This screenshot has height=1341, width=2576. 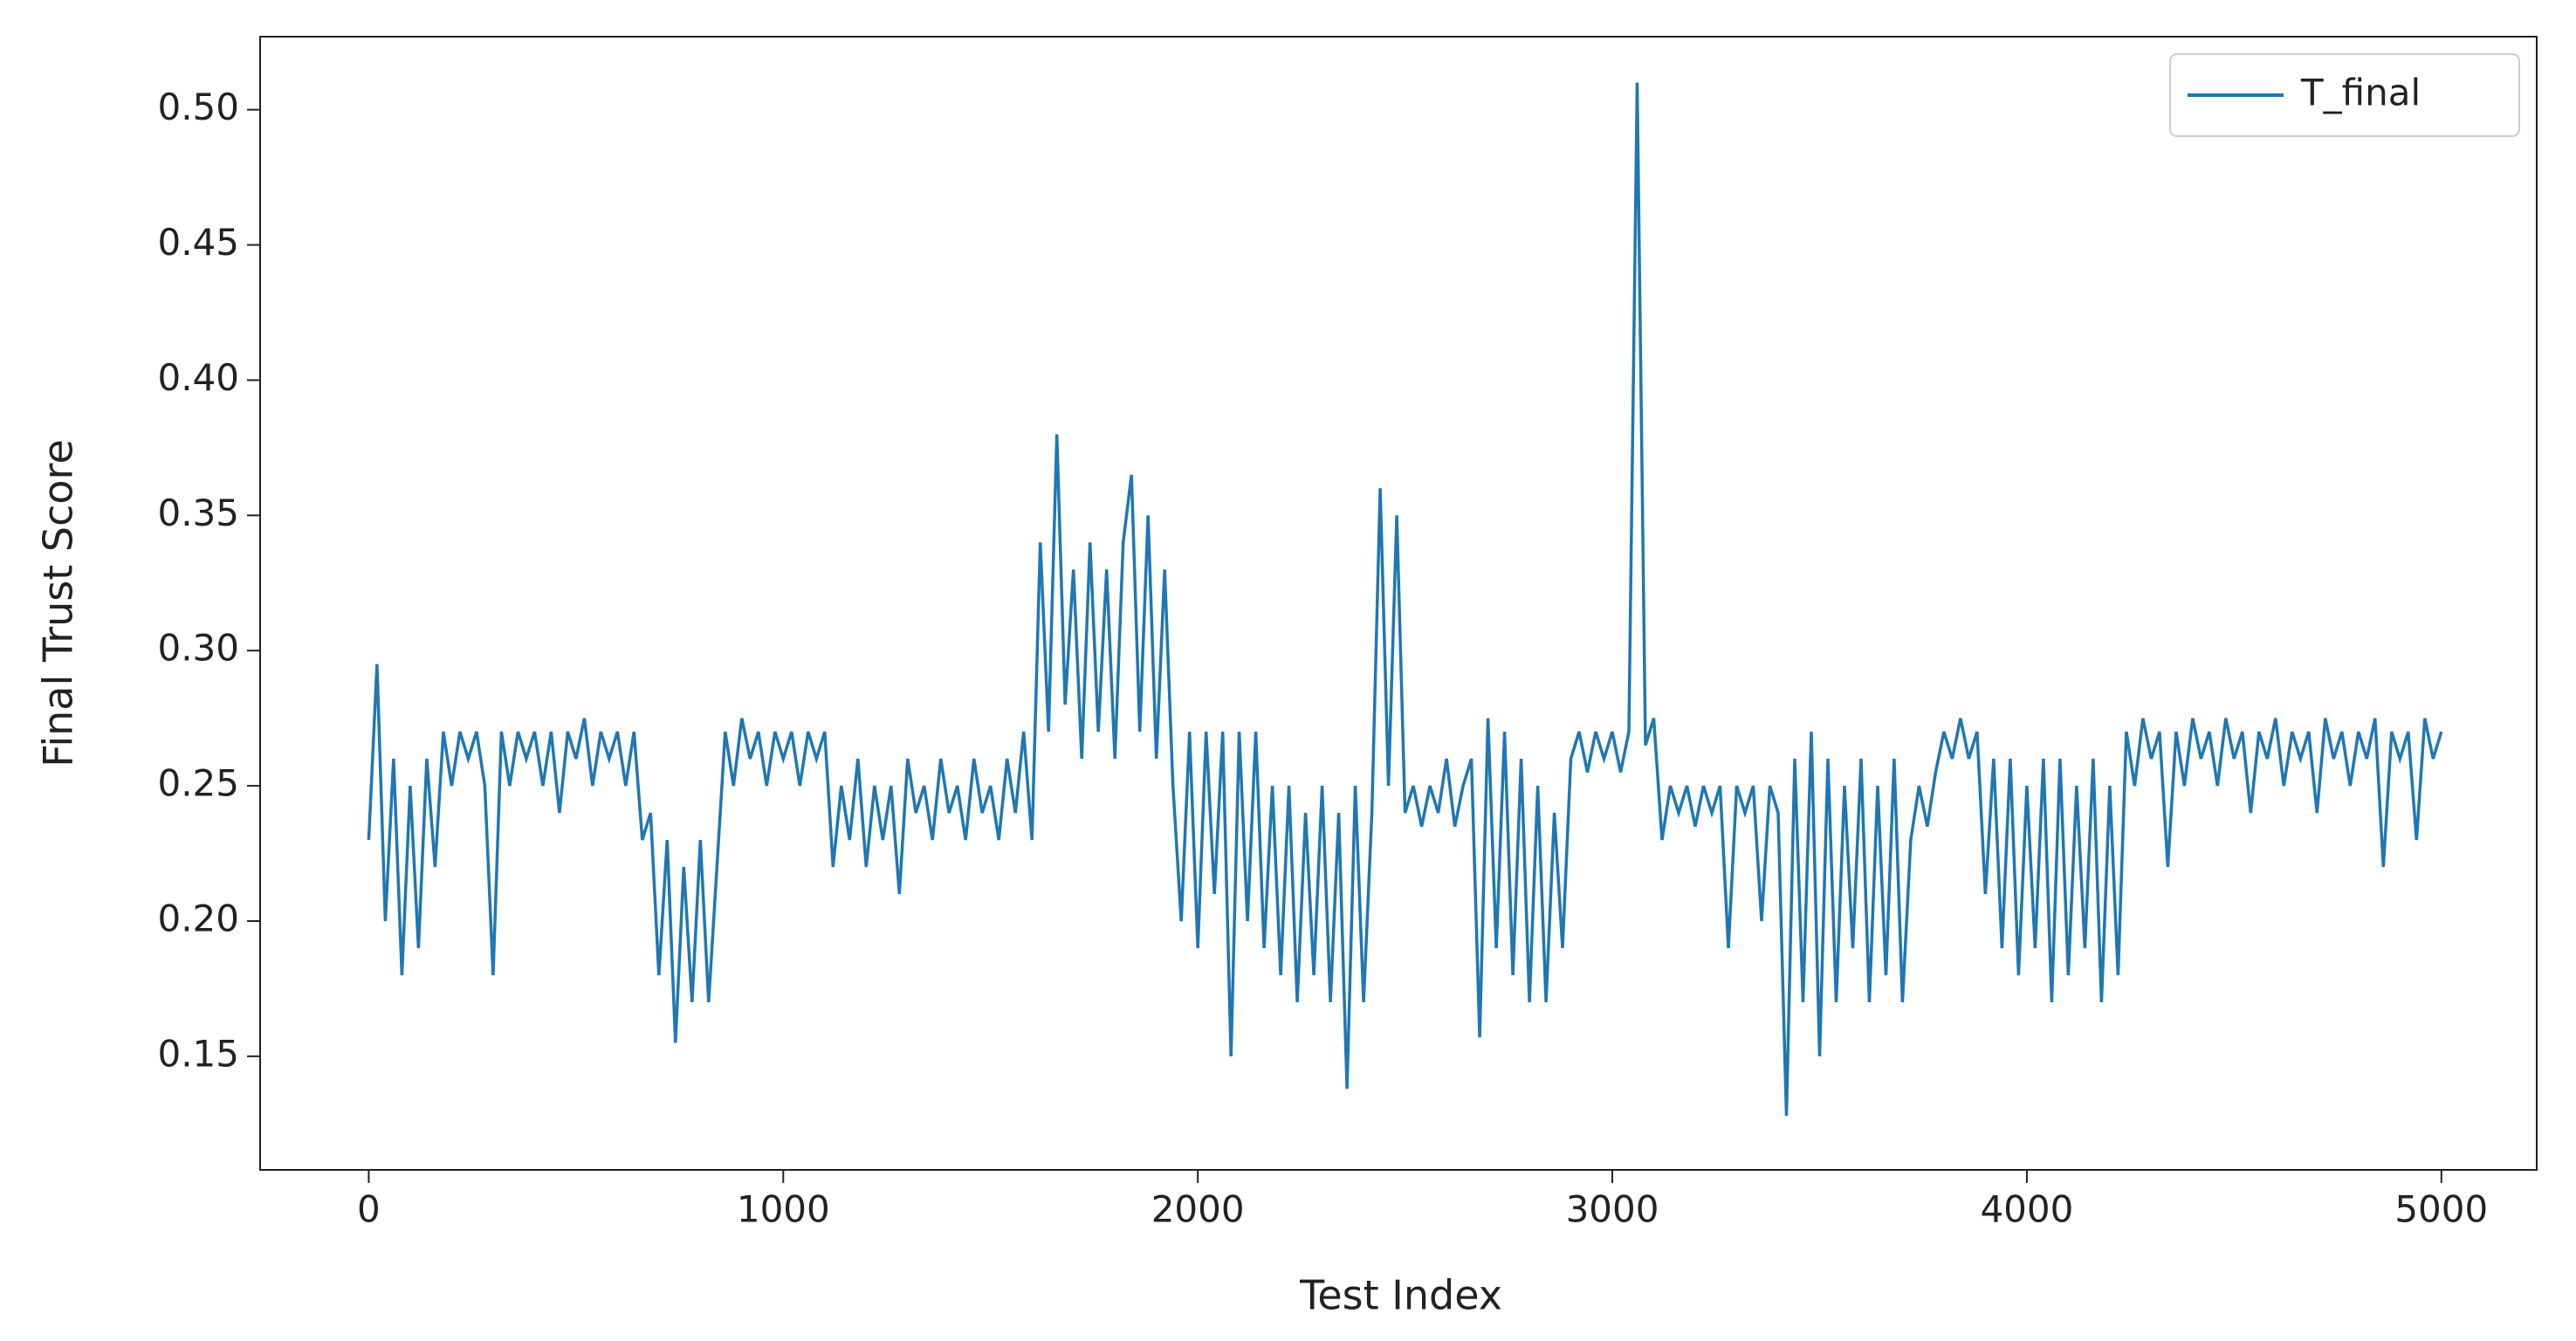 What do you see at coordinates (198, 648) in the screenshot?
I see `y-tick-label: 0.30` at bounding box center [198, 648].